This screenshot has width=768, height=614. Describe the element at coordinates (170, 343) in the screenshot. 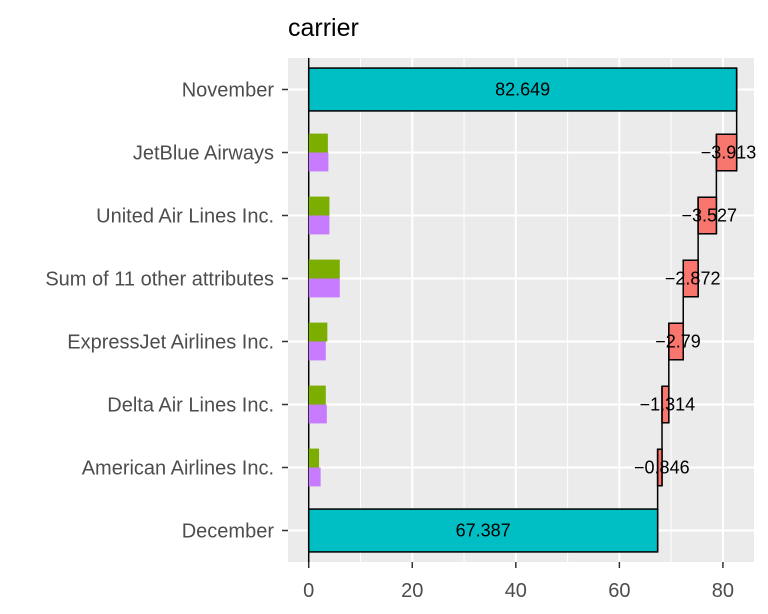

I see `y-tick-label: ExpressJet Airlines Inc.` at that location.